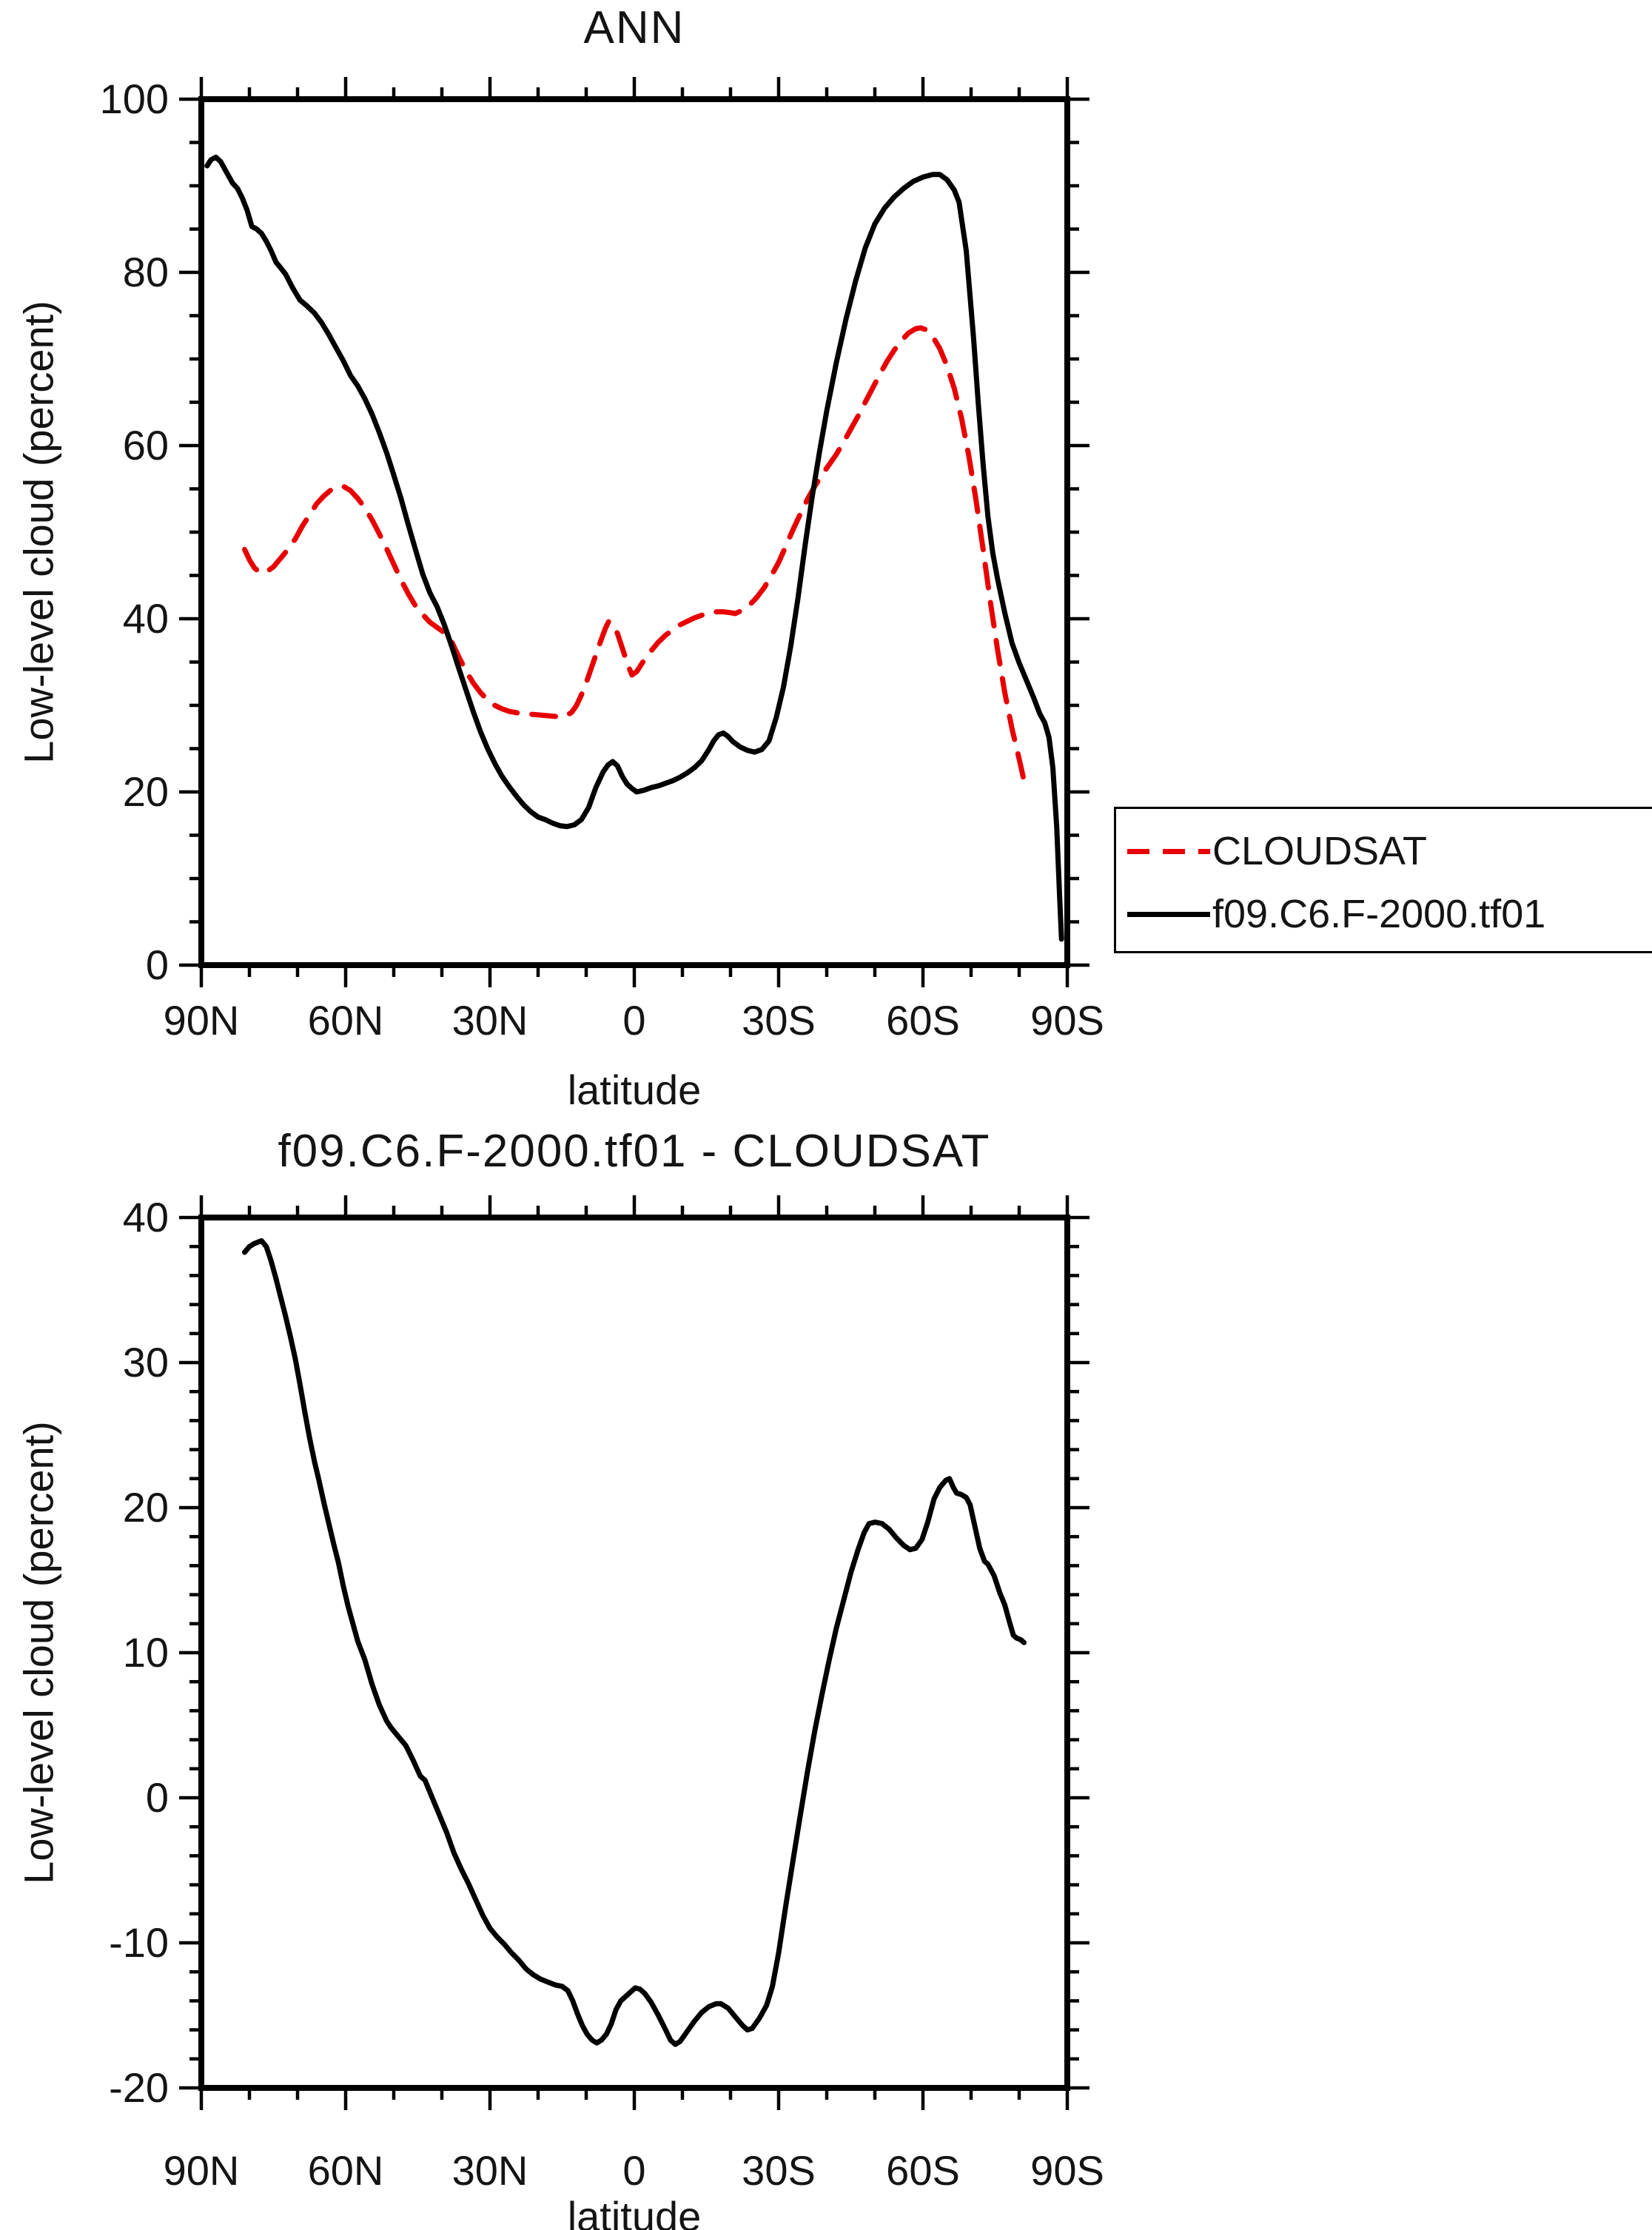 This screenshot has width=1652, height=2230. I want to click on y-tick-label: -10, so click(139, 1942).